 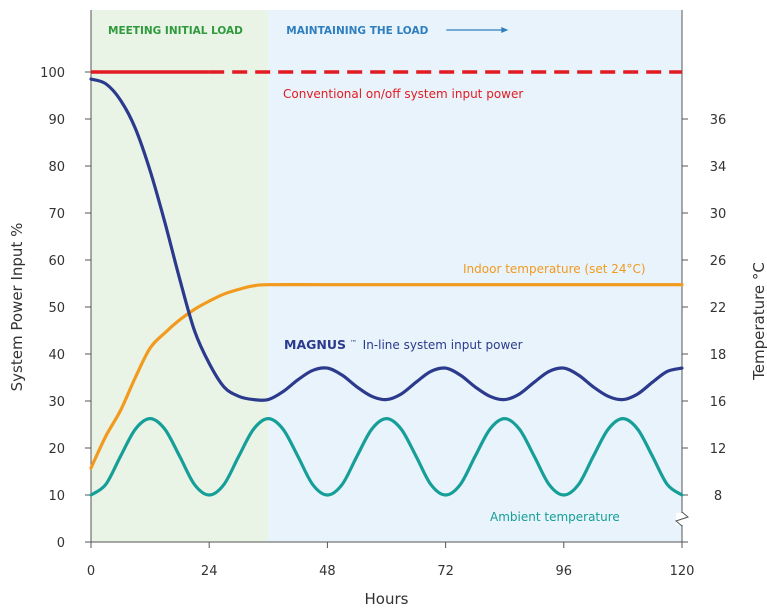 What do you see at coordinates (353, 343) in the screenshot?
I see `trademark-mark: ™` at bounding box center [353, 343].